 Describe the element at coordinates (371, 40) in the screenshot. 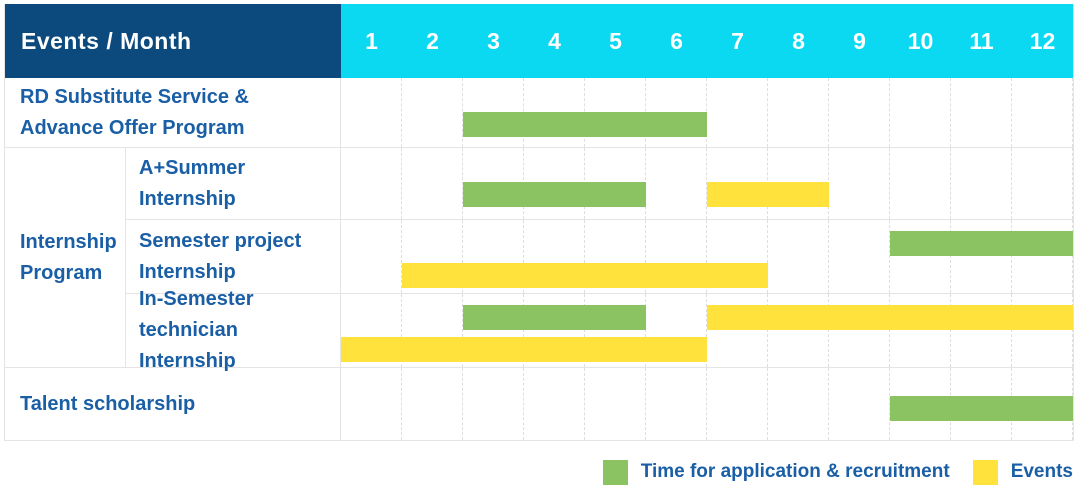

I see `month-header-cell: 1` at that location.